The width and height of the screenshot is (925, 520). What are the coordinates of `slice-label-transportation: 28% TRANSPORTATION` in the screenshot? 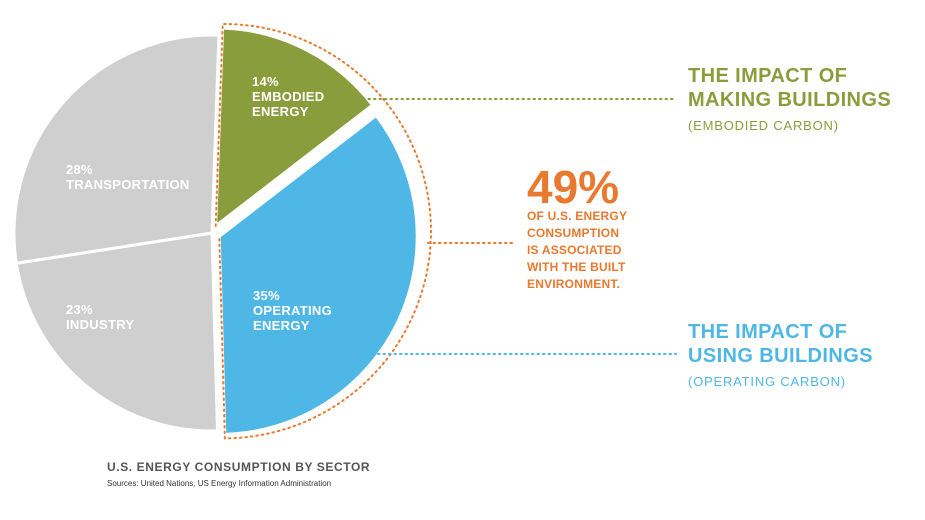 It's located at (128, 177).